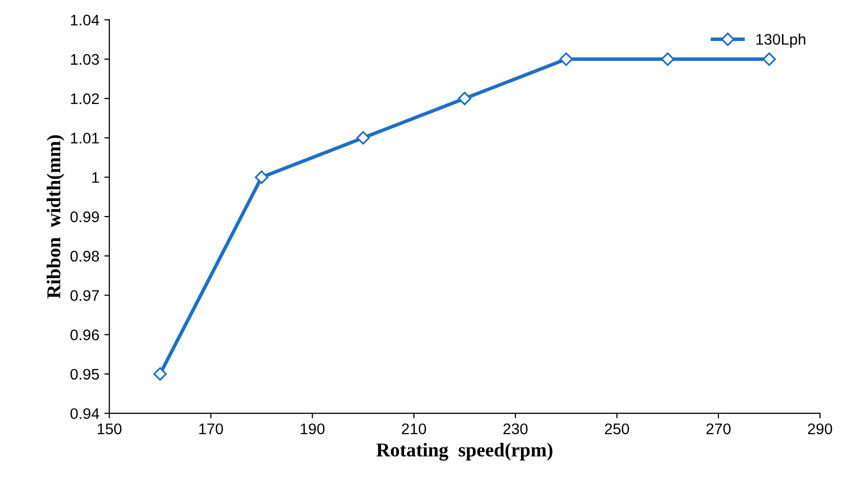 This screenshot has height=495, width=841. I want to click on y-tick-label: 1.01, so click(85, 138).